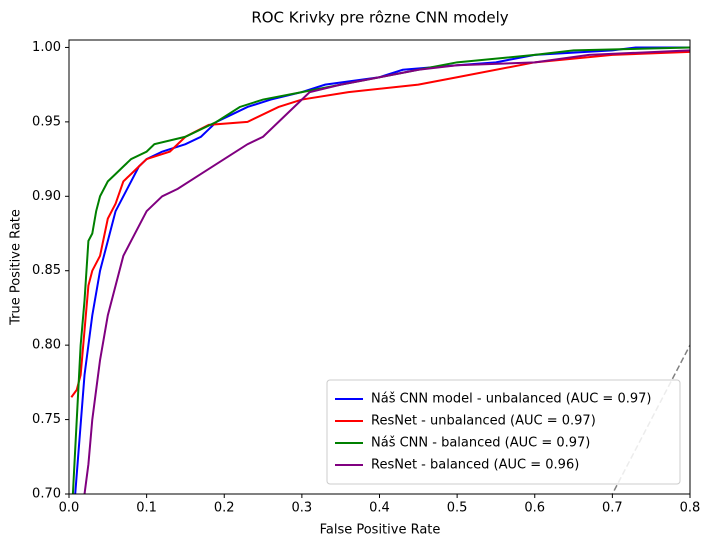 The width and height of the screenshot is (711, 548). What do you see at coordinates (46, 121) in the screenshot?
I see `y-tick-label: 0.95` at bounding box center [46, 121].